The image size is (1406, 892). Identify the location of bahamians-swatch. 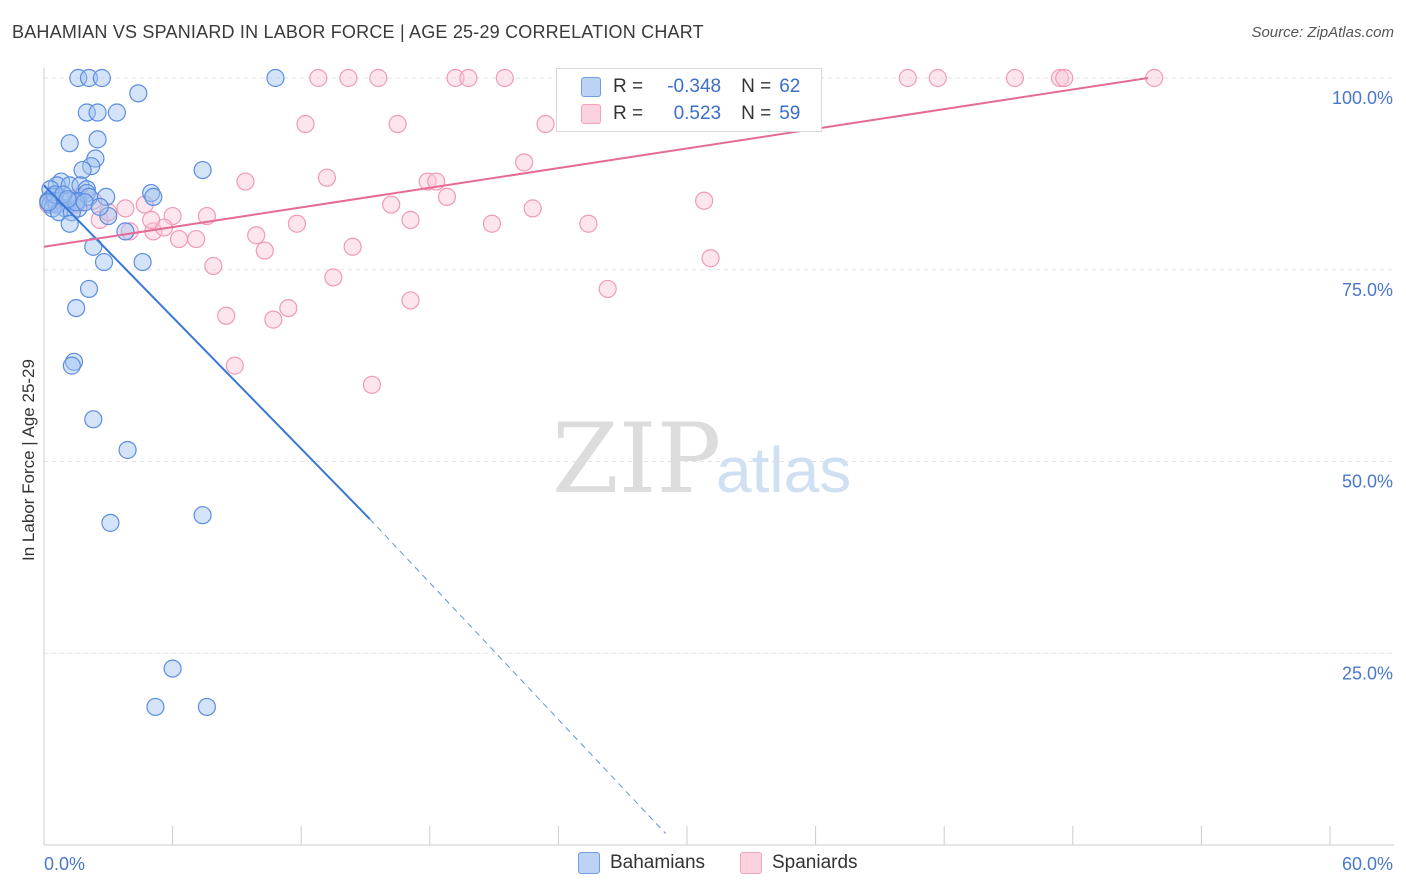
(591, 87).